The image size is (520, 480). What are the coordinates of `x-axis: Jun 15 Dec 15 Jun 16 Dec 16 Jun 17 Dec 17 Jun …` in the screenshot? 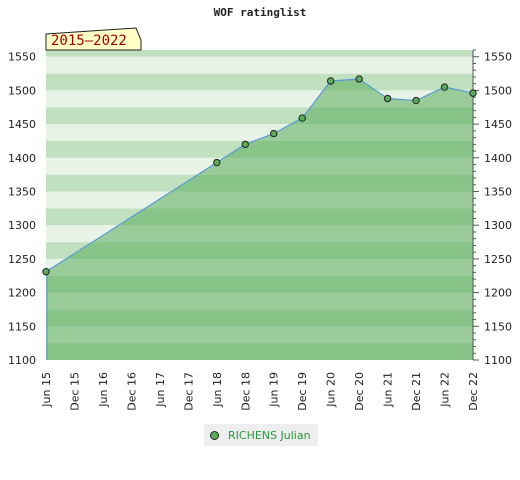 It's located at (260, 391).